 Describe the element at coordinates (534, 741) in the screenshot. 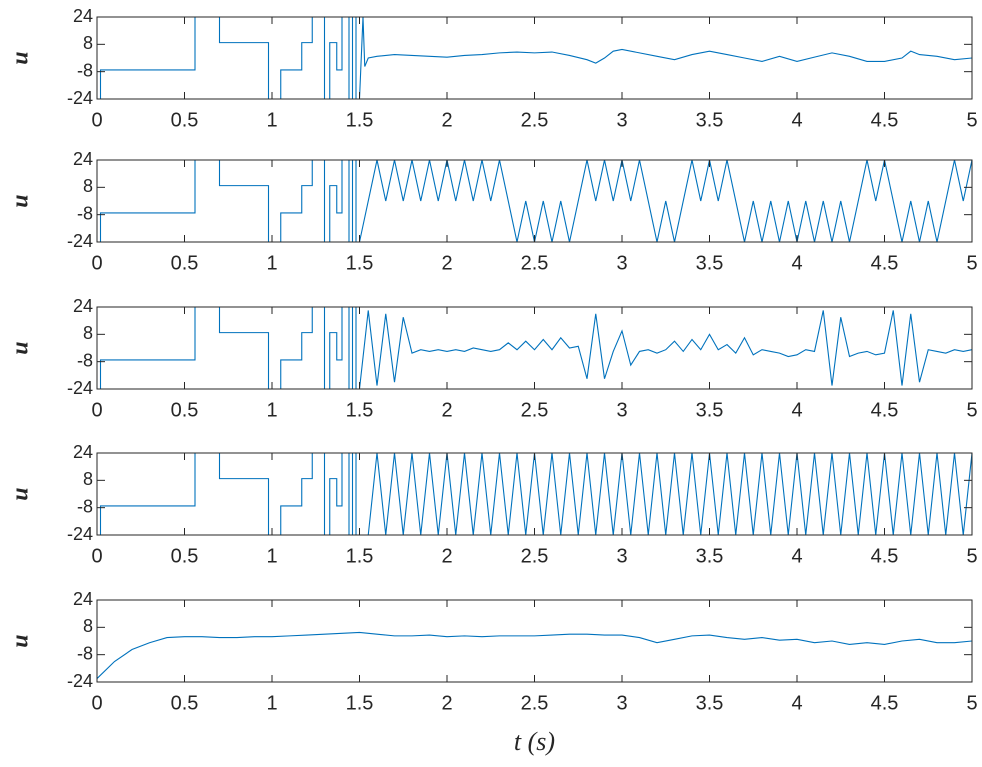

I see `x-axis-label: t (s)` at that location.